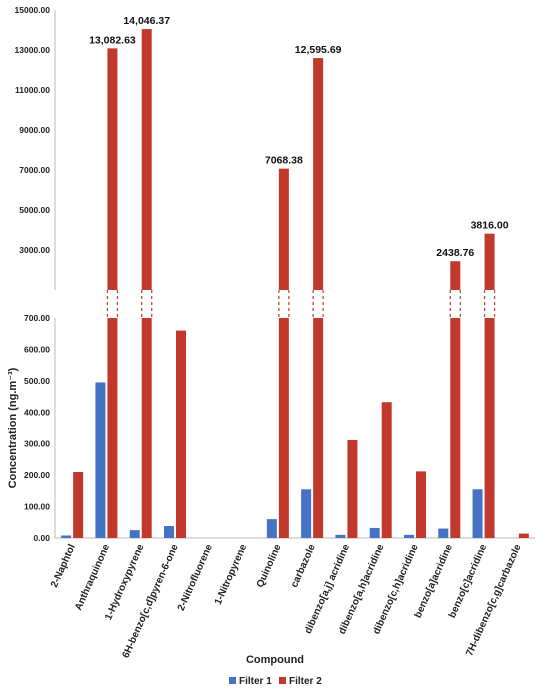 This screenshot has width=550, height=695. Describe the element at coordinates (146, 428) in the screenshot. I see `bar-filter-2-1-hydroxypyrene-lower` at that location.